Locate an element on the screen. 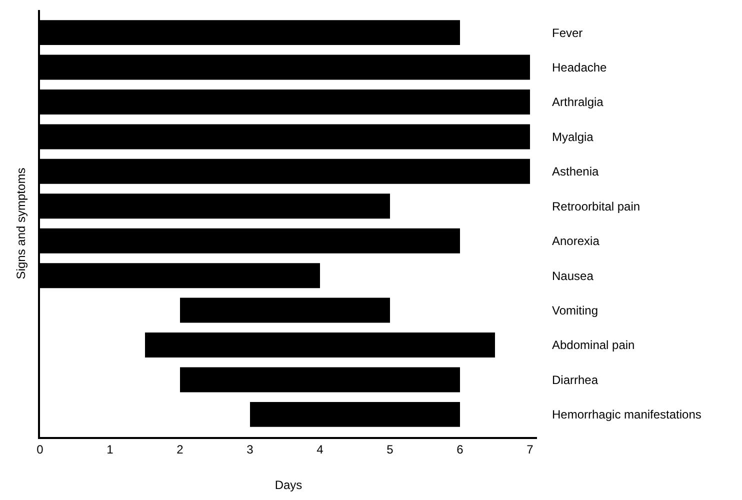 This screenshot has height=500, width=742. y-tick-label: Vomiting is located at coordinates (575, 310).